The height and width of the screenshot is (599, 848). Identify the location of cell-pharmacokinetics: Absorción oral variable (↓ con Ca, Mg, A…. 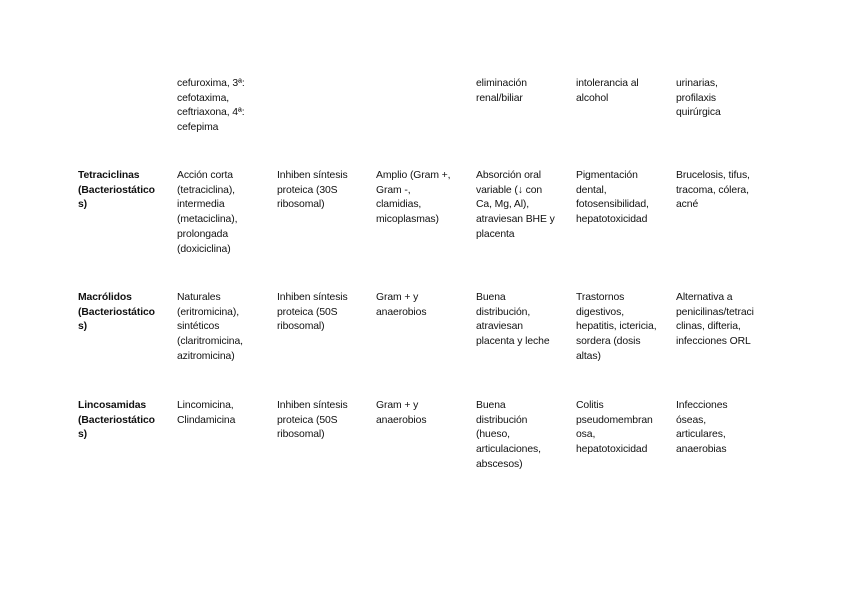
(515, 205).